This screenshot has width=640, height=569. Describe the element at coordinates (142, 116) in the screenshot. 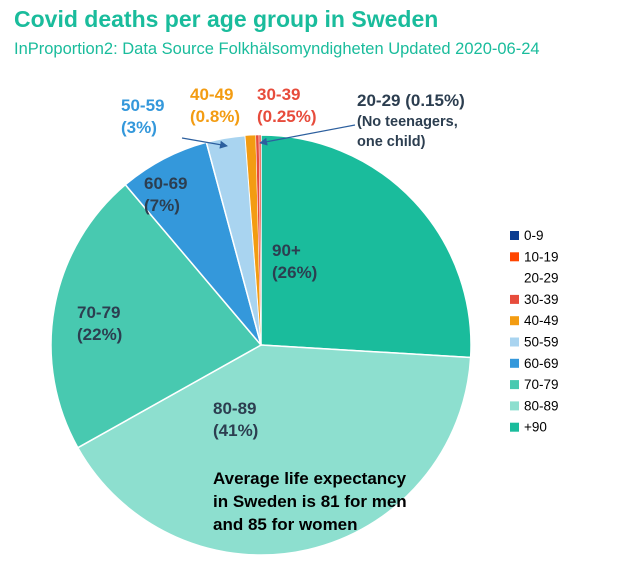

I see `slice-label-50-59: 50-59 (3%)` at that location.